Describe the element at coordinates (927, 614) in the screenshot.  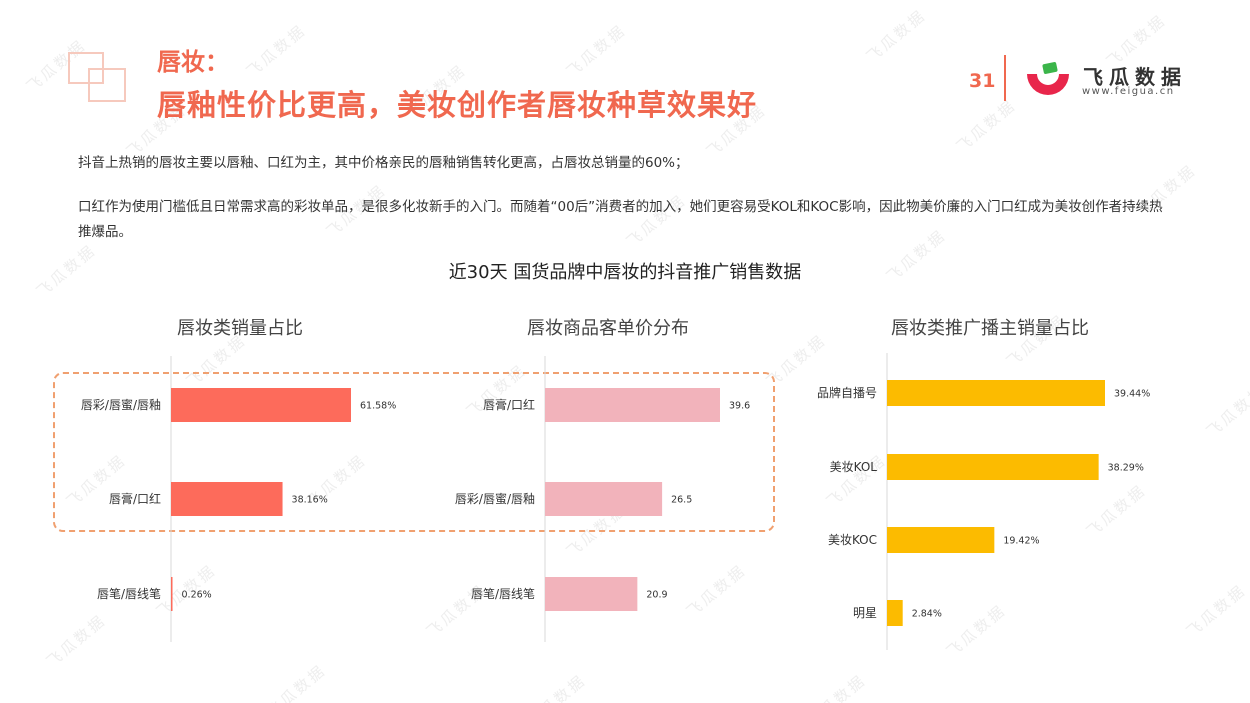
I see `chart-value-label: 2.84%` at that location.